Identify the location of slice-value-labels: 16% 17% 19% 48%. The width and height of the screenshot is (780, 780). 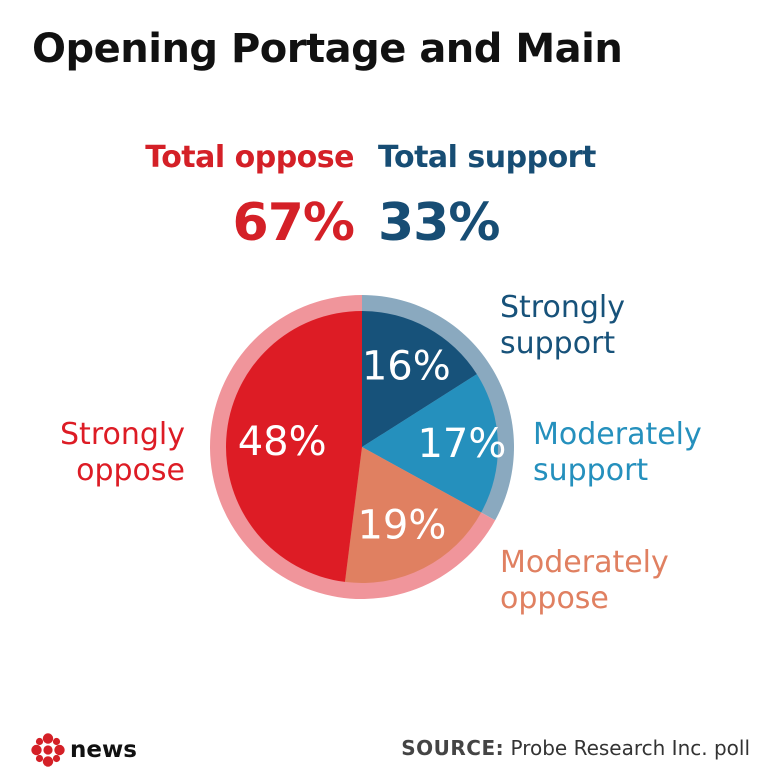
(372, 445).